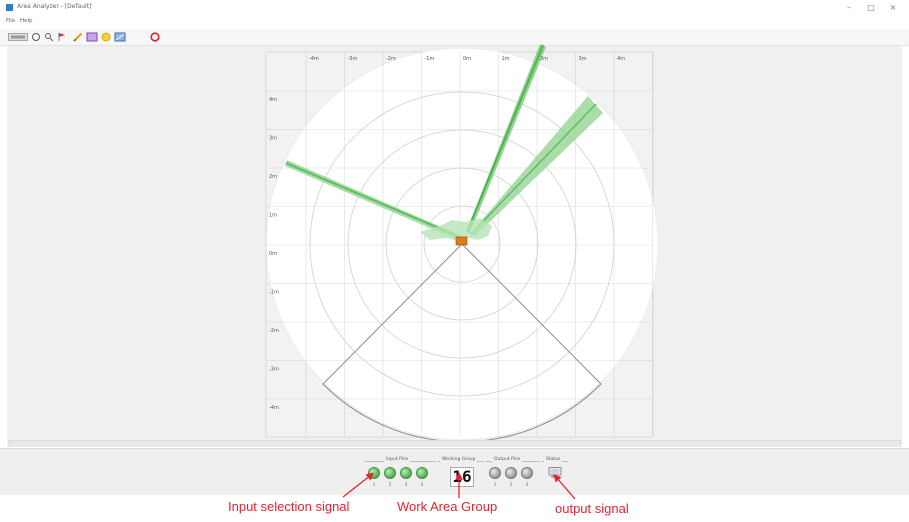 The image size is (909, 522). I want to click on menu-file: File, so click(11, 21).